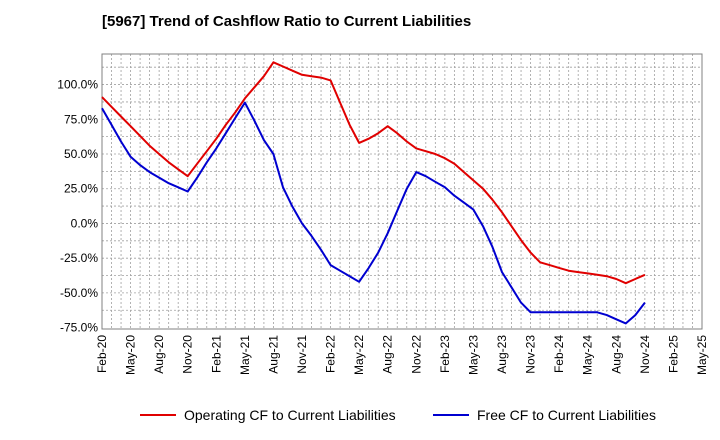 The width and height of the screenshot is (720, 440). I want to click on x-tick-label: May-25, so click(702, 355).